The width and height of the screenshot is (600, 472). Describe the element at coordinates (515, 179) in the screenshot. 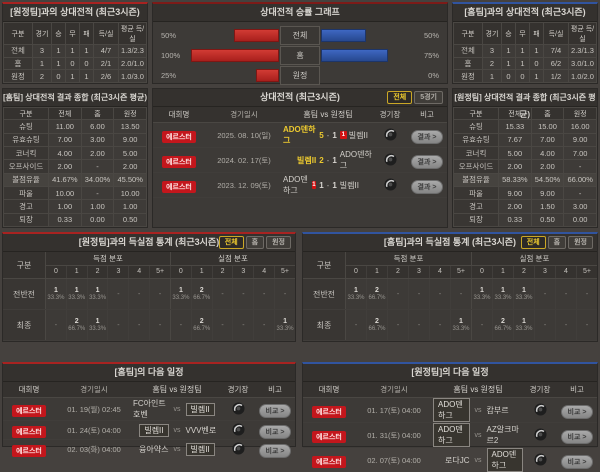

I see `stat-cell: 58.33%` at that location.